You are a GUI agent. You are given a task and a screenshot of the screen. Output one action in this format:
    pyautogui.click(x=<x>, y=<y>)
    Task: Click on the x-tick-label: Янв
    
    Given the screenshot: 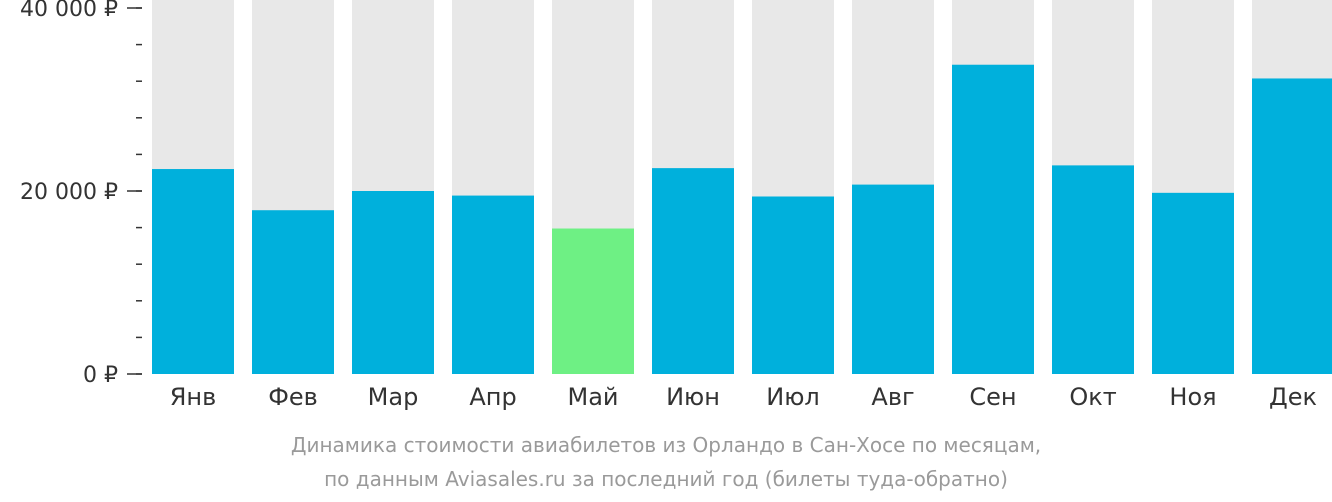 What is the action you would take?
    pyautogui.click(x=193, y=397)
    